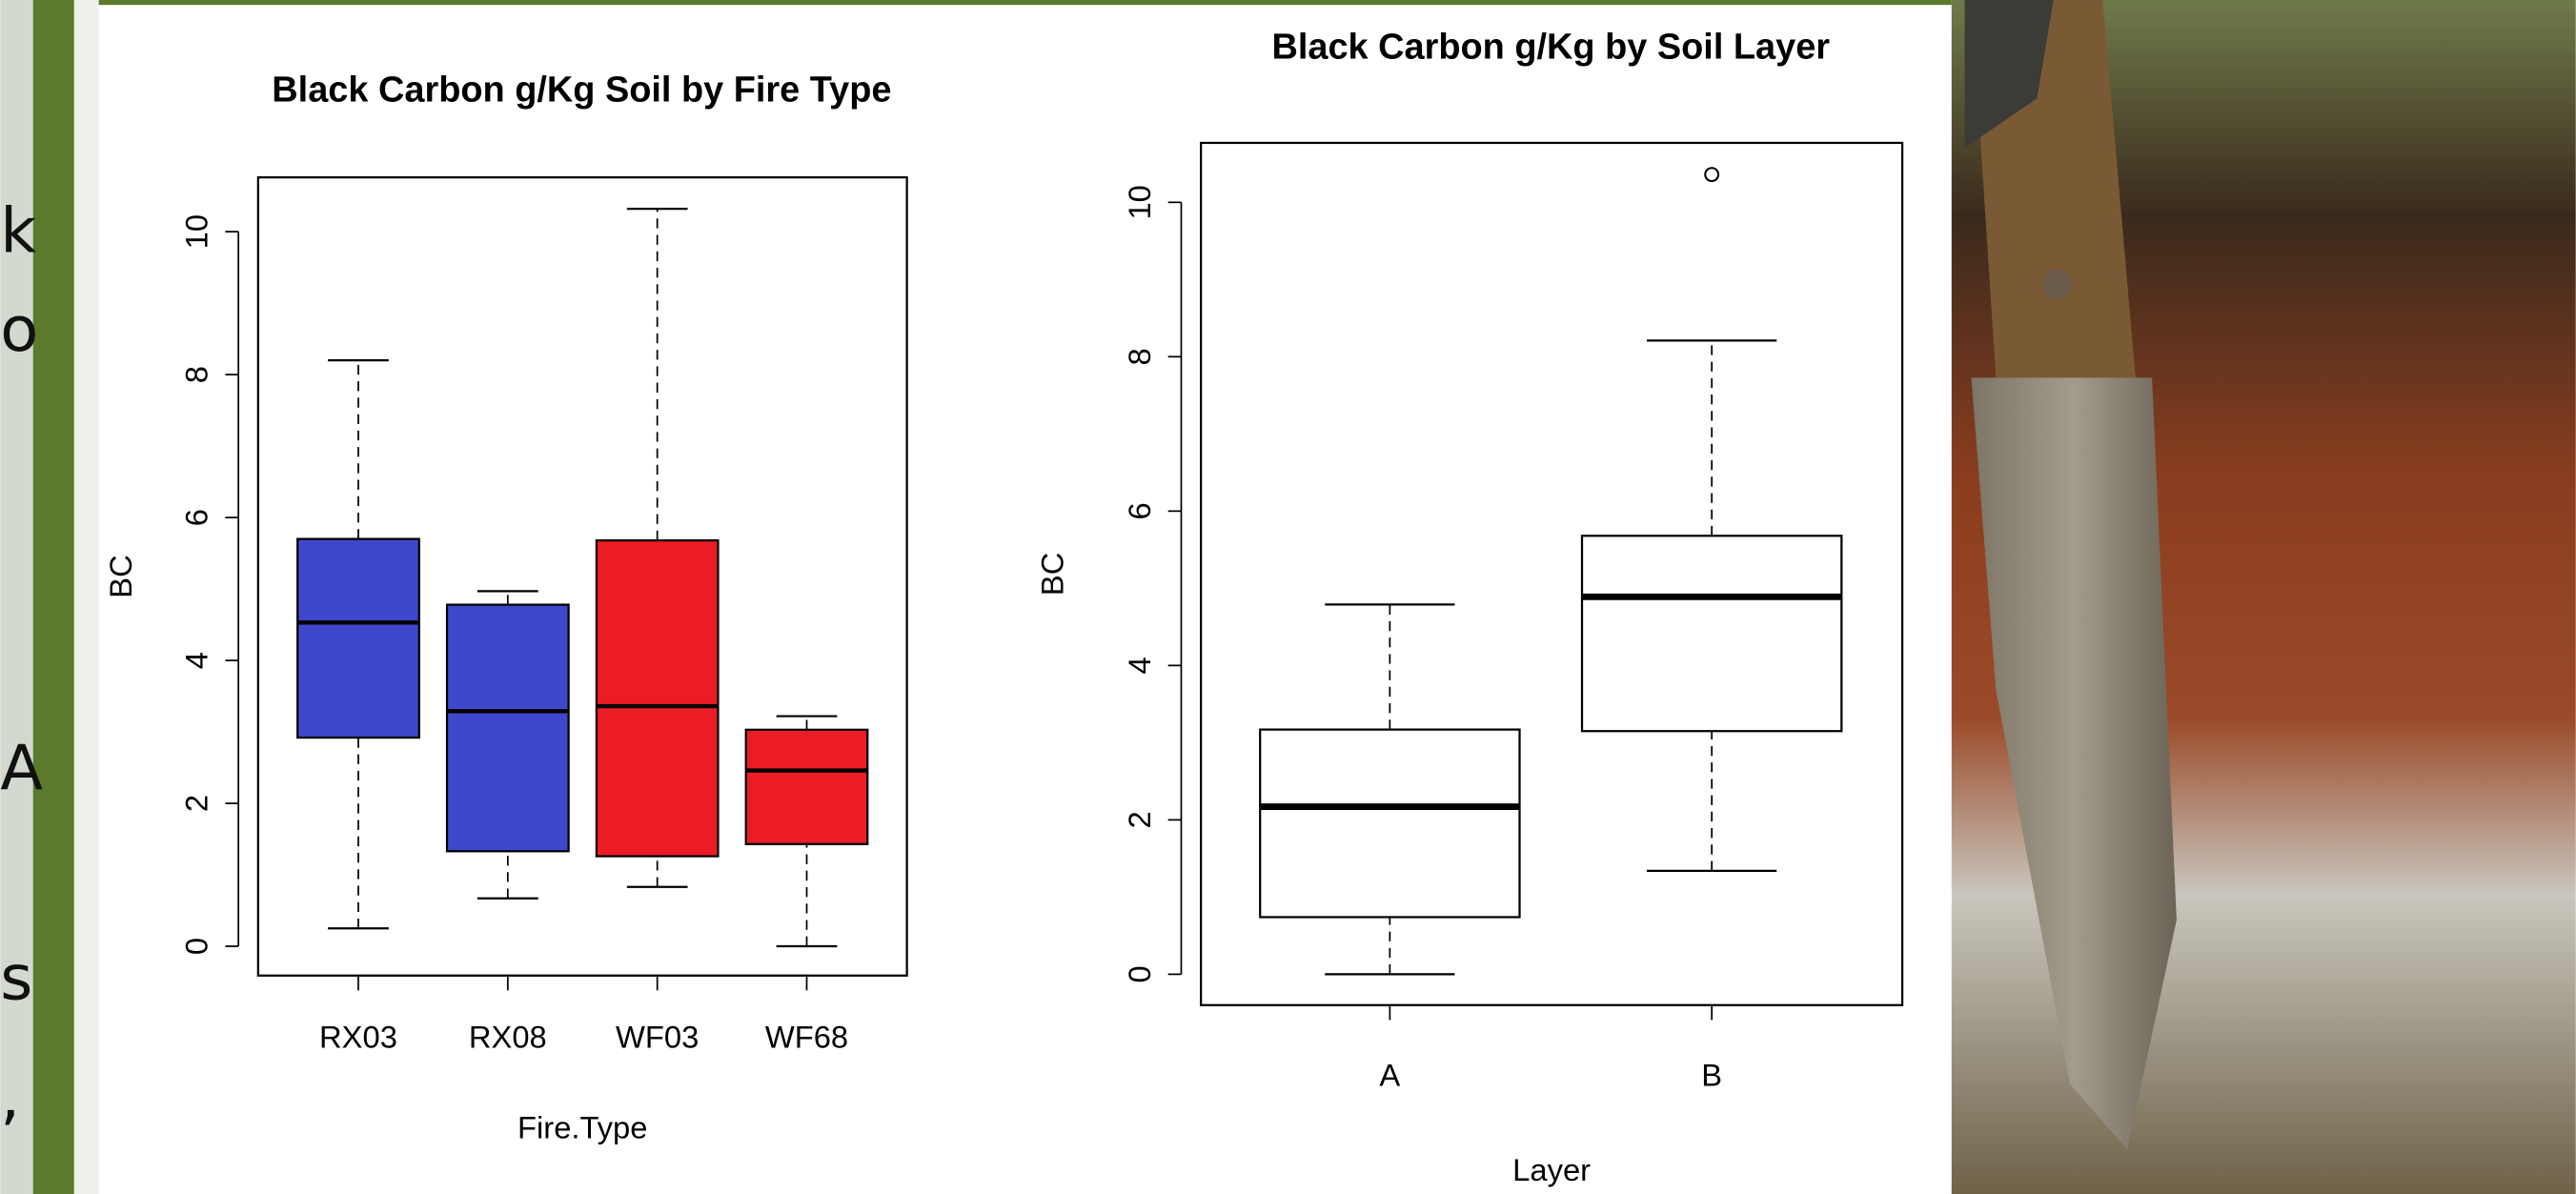  Describe the element at coordinates (2074, 763) in the screenshot. I see `knife-blade` at that location.